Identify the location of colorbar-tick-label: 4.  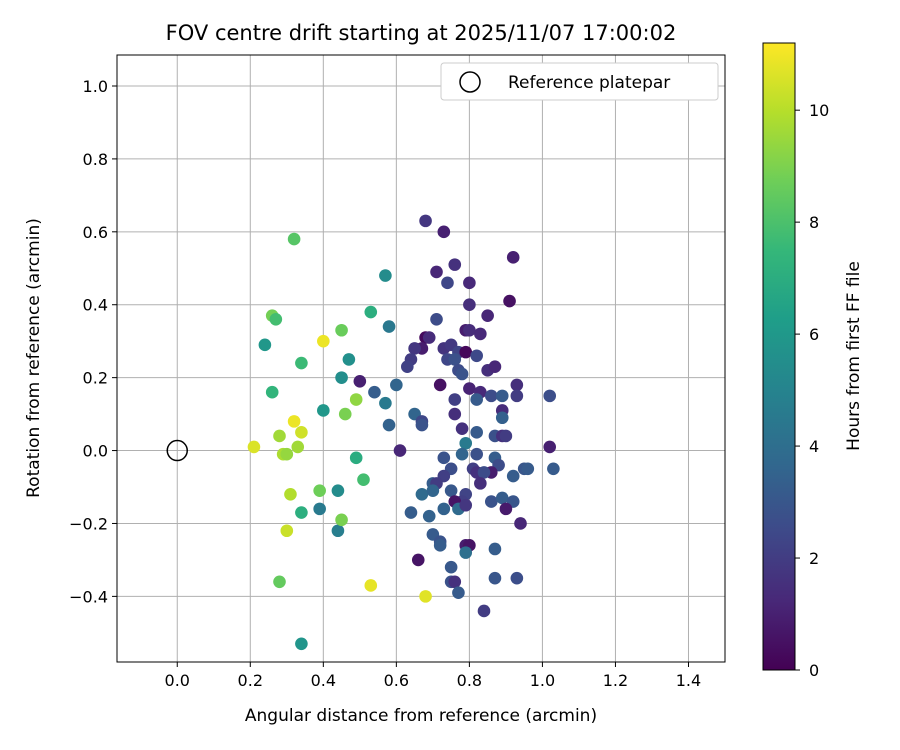
(814, 446).